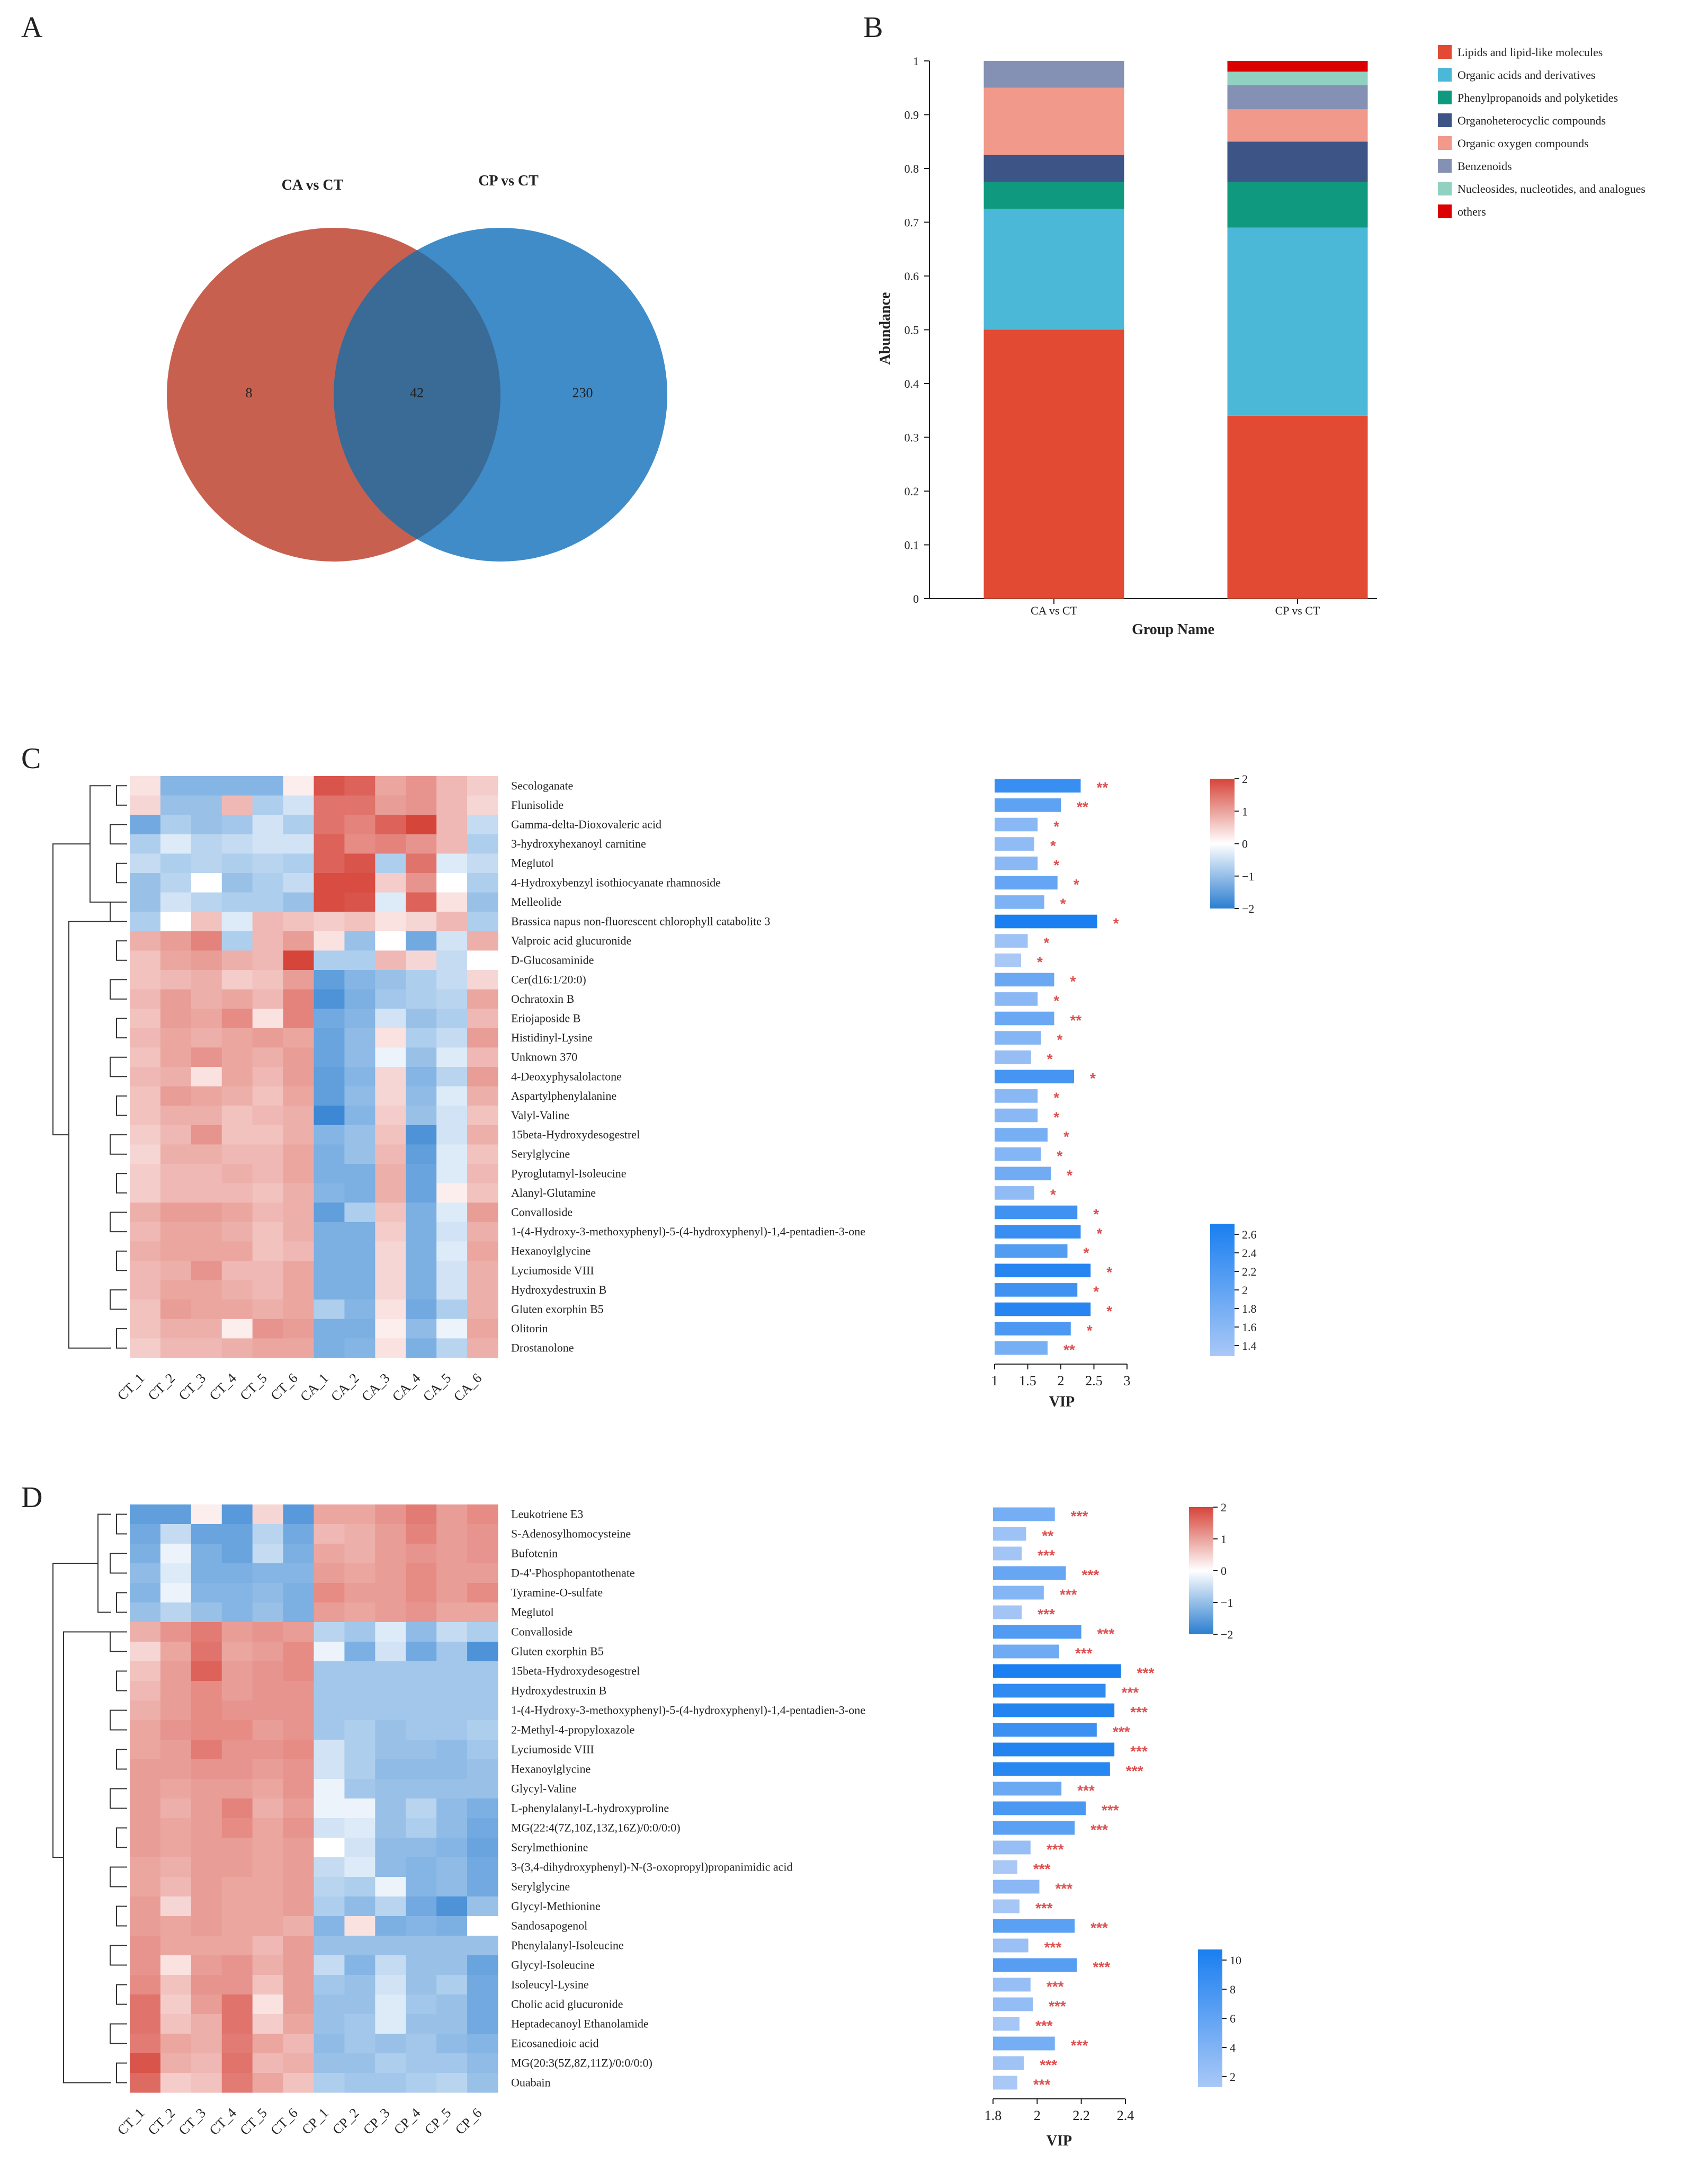 This screenshot has width=1708, height=2164. What do you see at coordinates (89, 1798) in the screenshot?
I see `row-dendrogram` at bounding box center [89, 1798].